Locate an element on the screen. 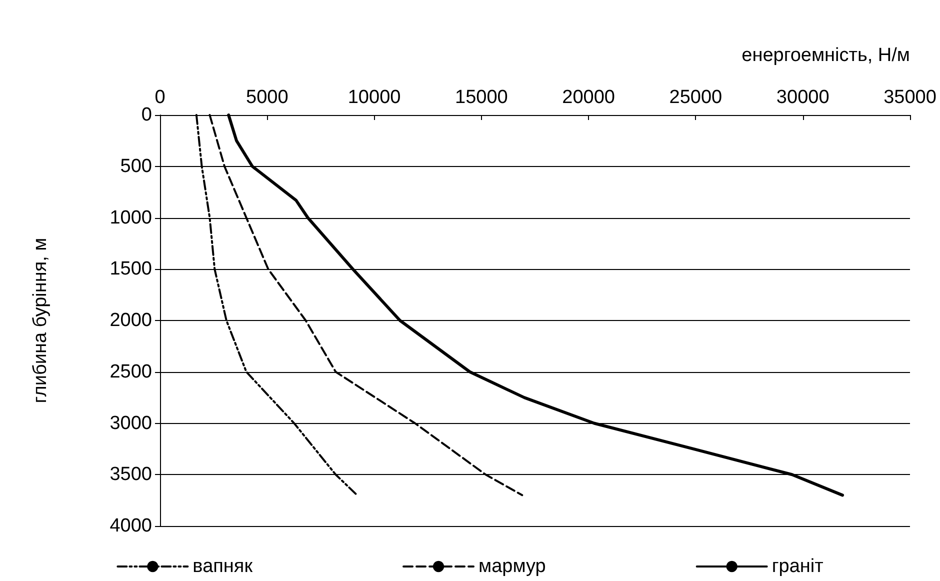  x-tick-label: 0 is located at coordinates (160, 97).